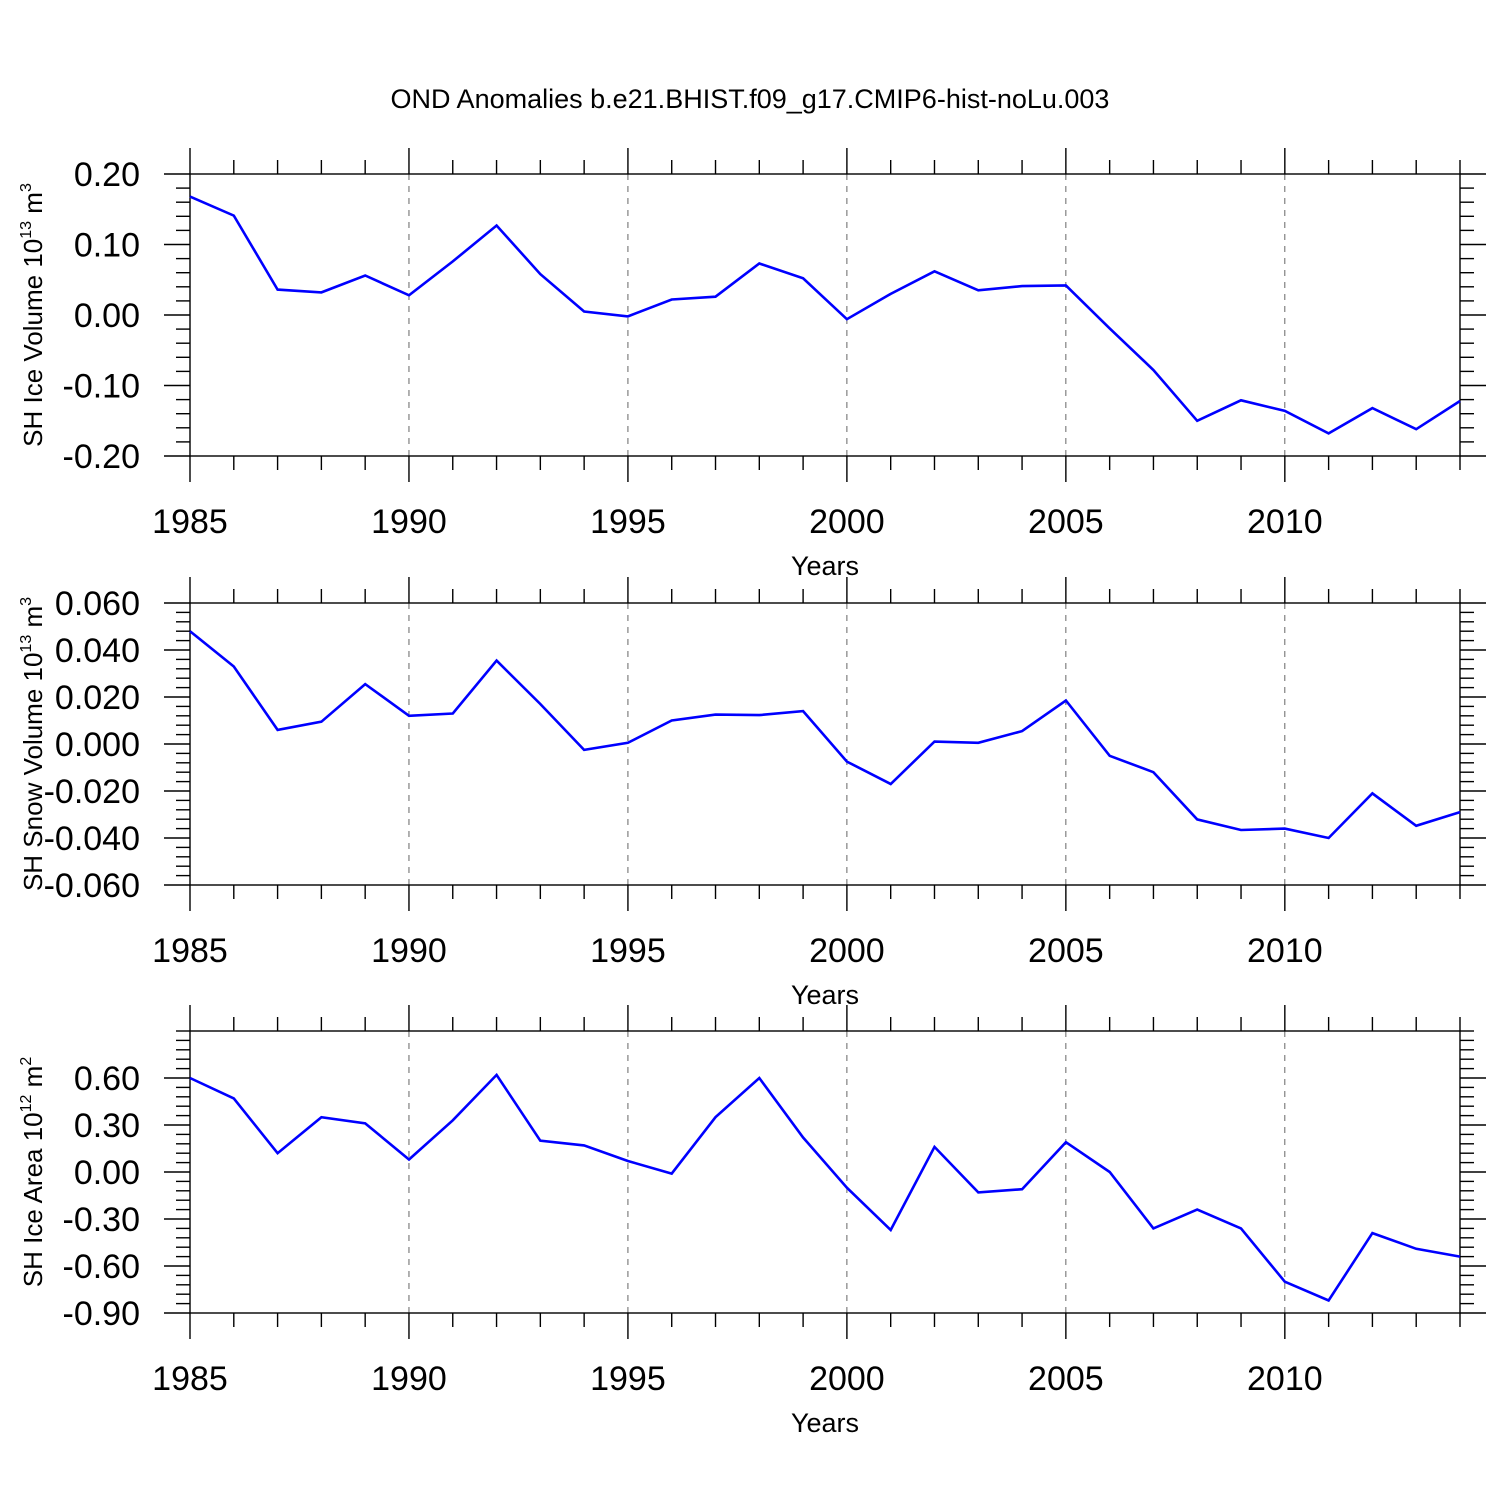 The image size is (1500, 1500). What do you see at coordinates (92, 792) in the screenshot?
I see `y-tick-label: -0.020` at bounding box center [92, 792].